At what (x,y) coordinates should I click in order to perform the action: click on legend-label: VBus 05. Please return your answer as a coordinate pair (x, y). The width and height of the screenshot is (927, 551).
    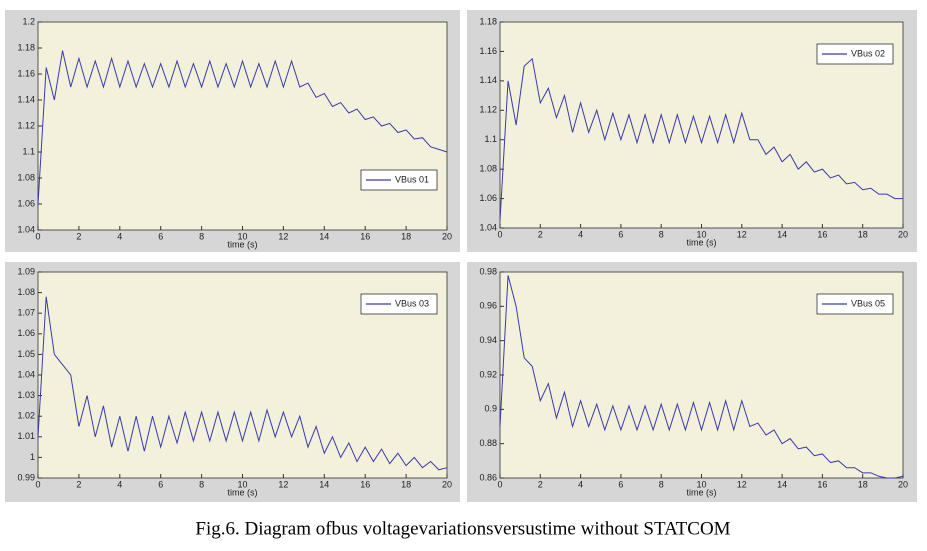
    Looking at the image, I should click on (868, 303).